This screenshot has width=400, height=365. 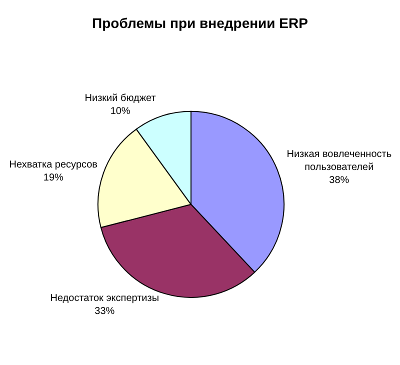 I want to click on slice-label: Нехватка ресурсов, so click(x=53, y=165).